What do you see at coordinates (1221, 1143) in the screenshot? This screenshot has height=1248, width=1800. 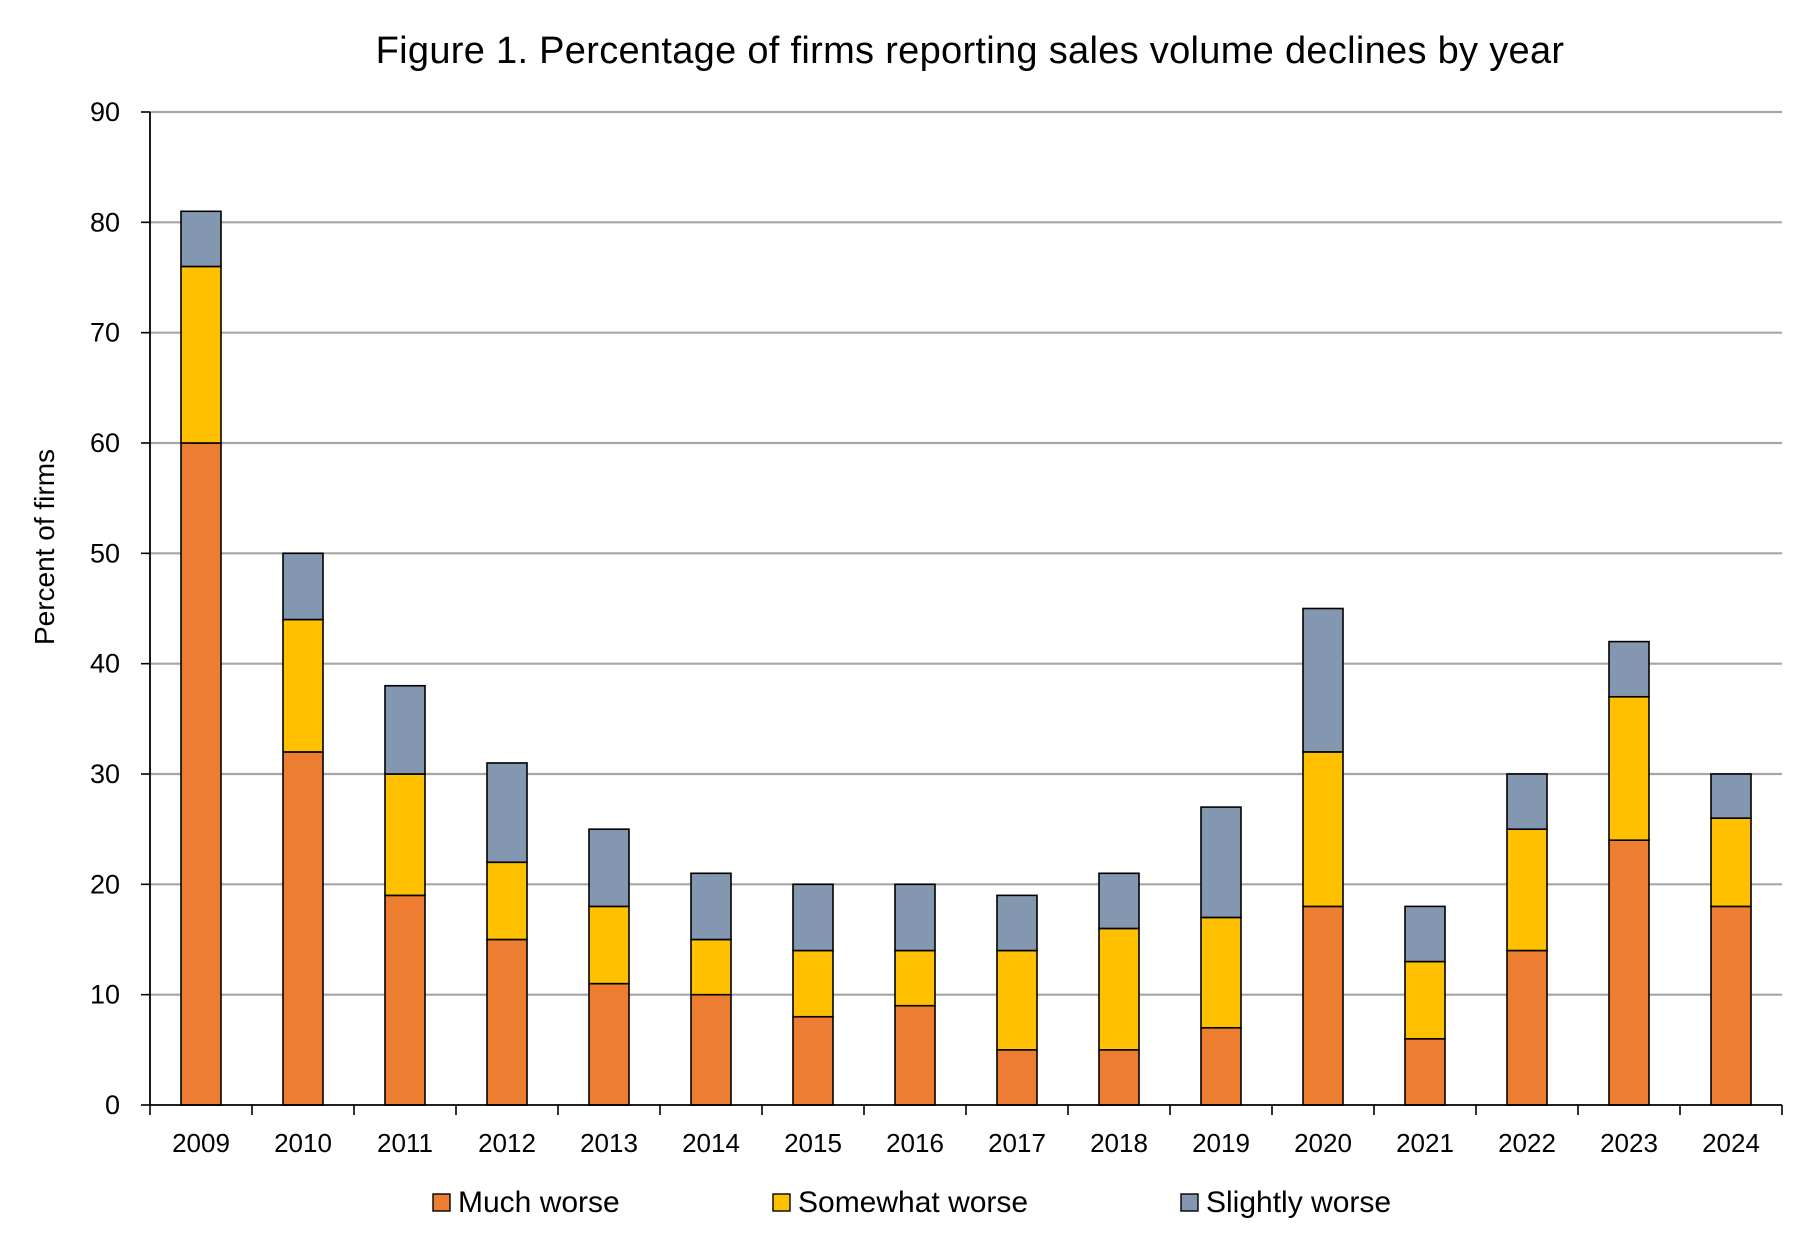 I see `x-tick-label: 2019` at bounding box center [1221, 1143].